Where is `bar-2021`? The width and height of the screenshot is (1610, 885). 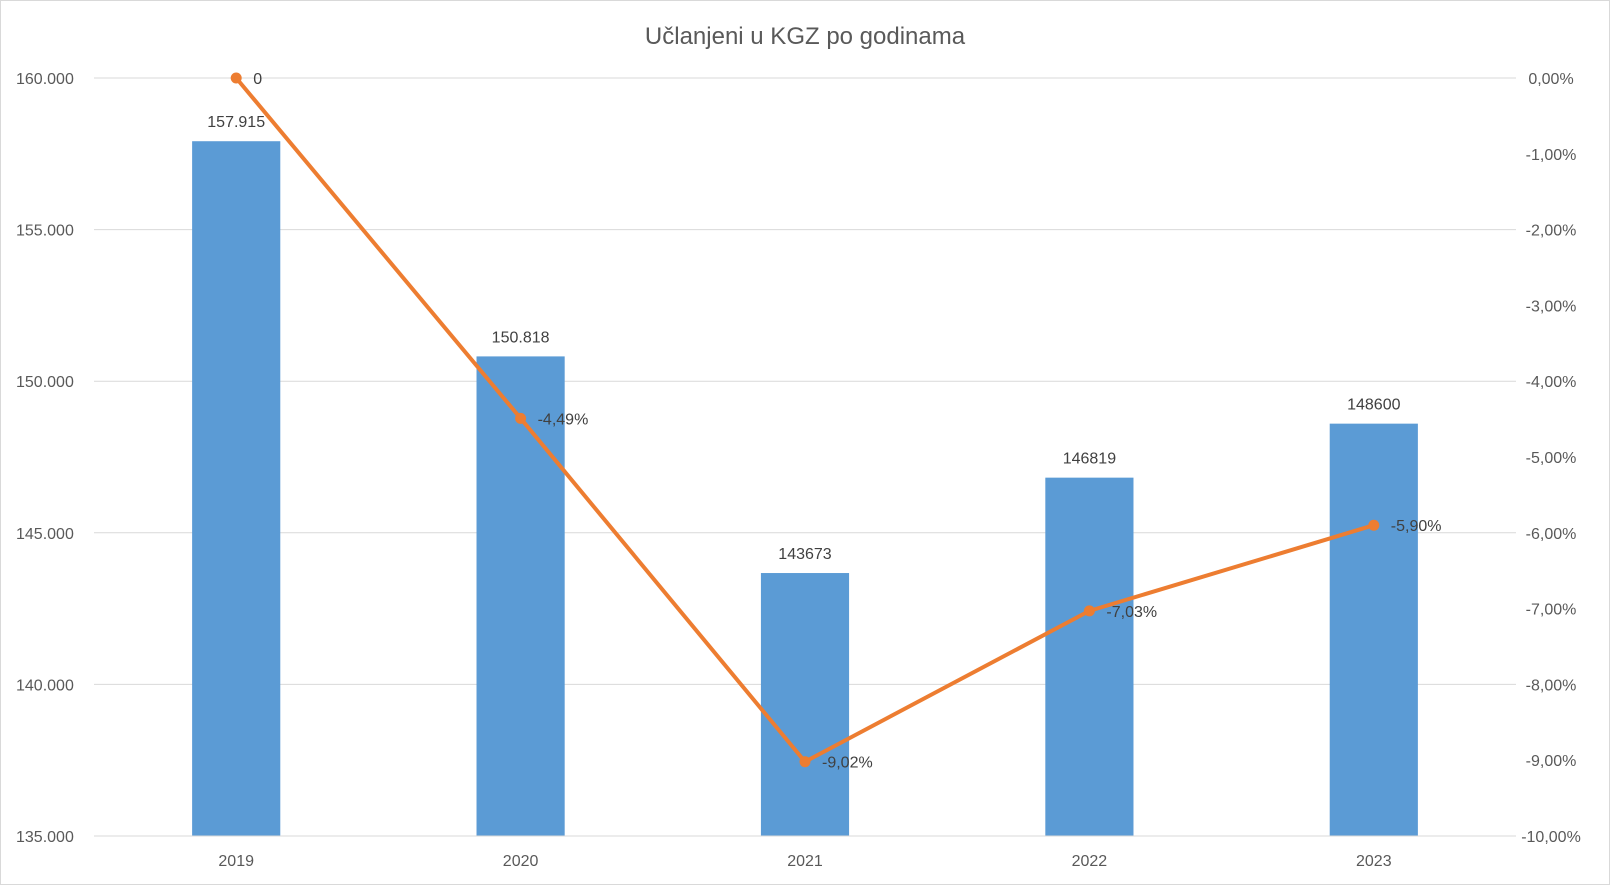 bar-2021 is located at coordinates (805, 704).